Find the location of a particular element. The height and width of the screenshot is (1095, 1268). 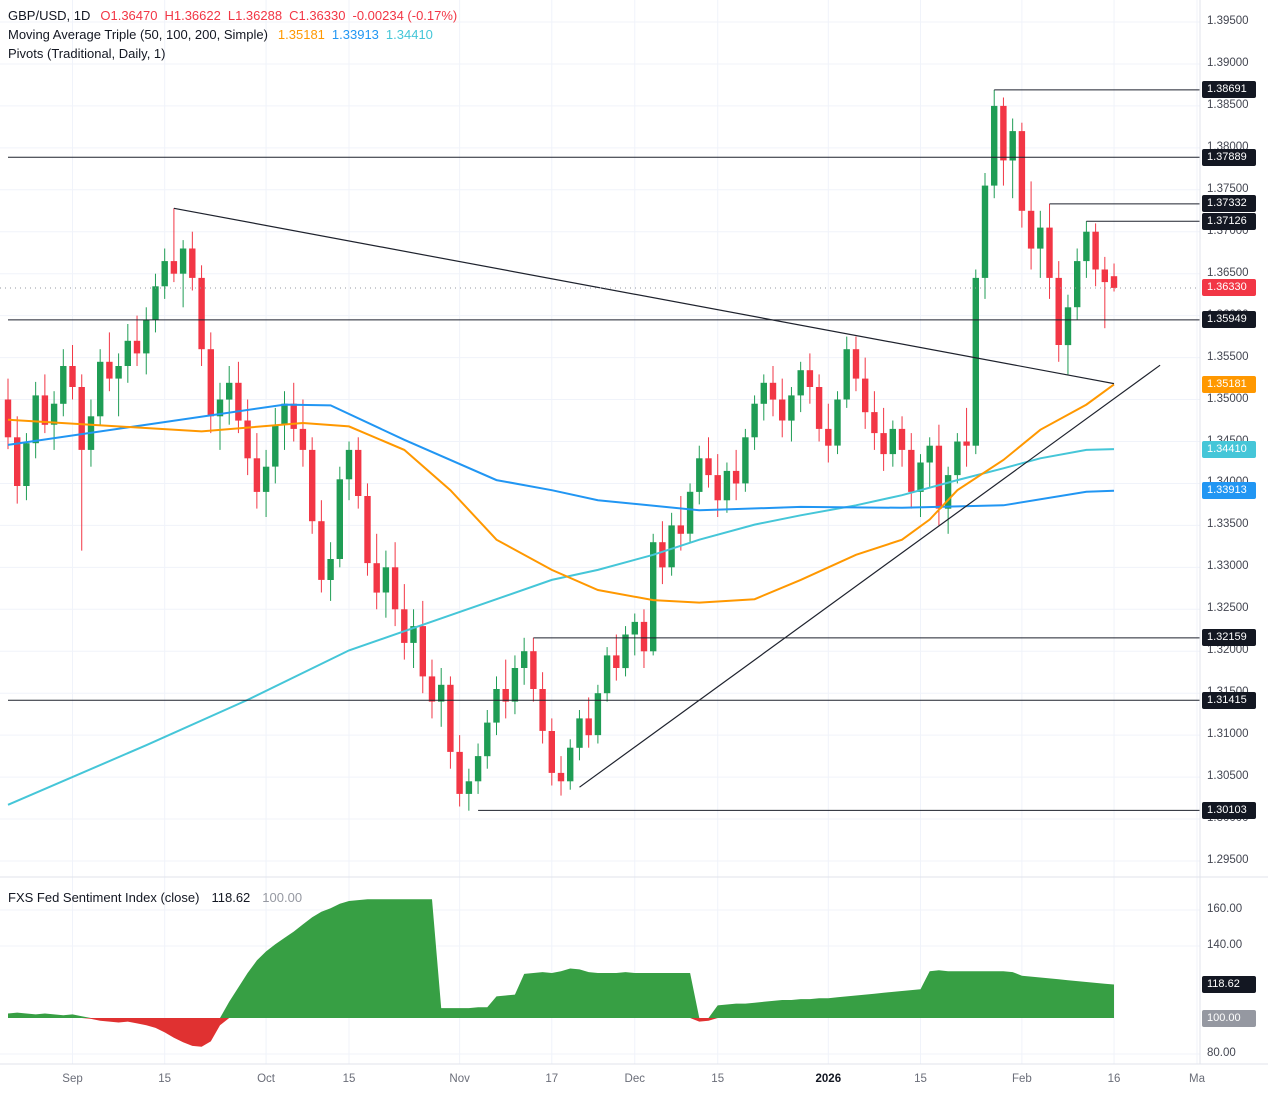

symbol-title: GBP/USD, 1D is located at coordinates (49, 15).